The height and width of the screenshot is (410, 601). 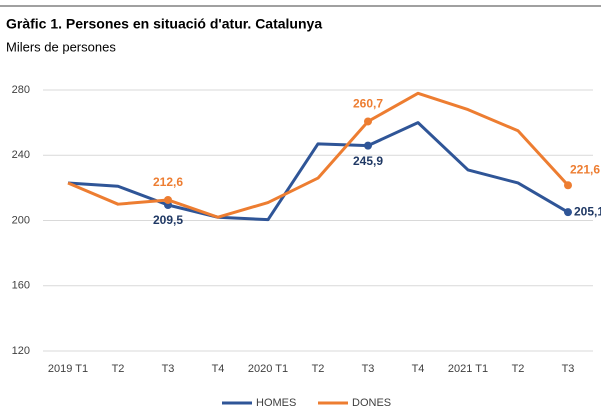 What do you see at coordinates (61, 46) in the screenshot?
I see `chart-subtitle: Milers de persones` at bounding box center [61, 46].